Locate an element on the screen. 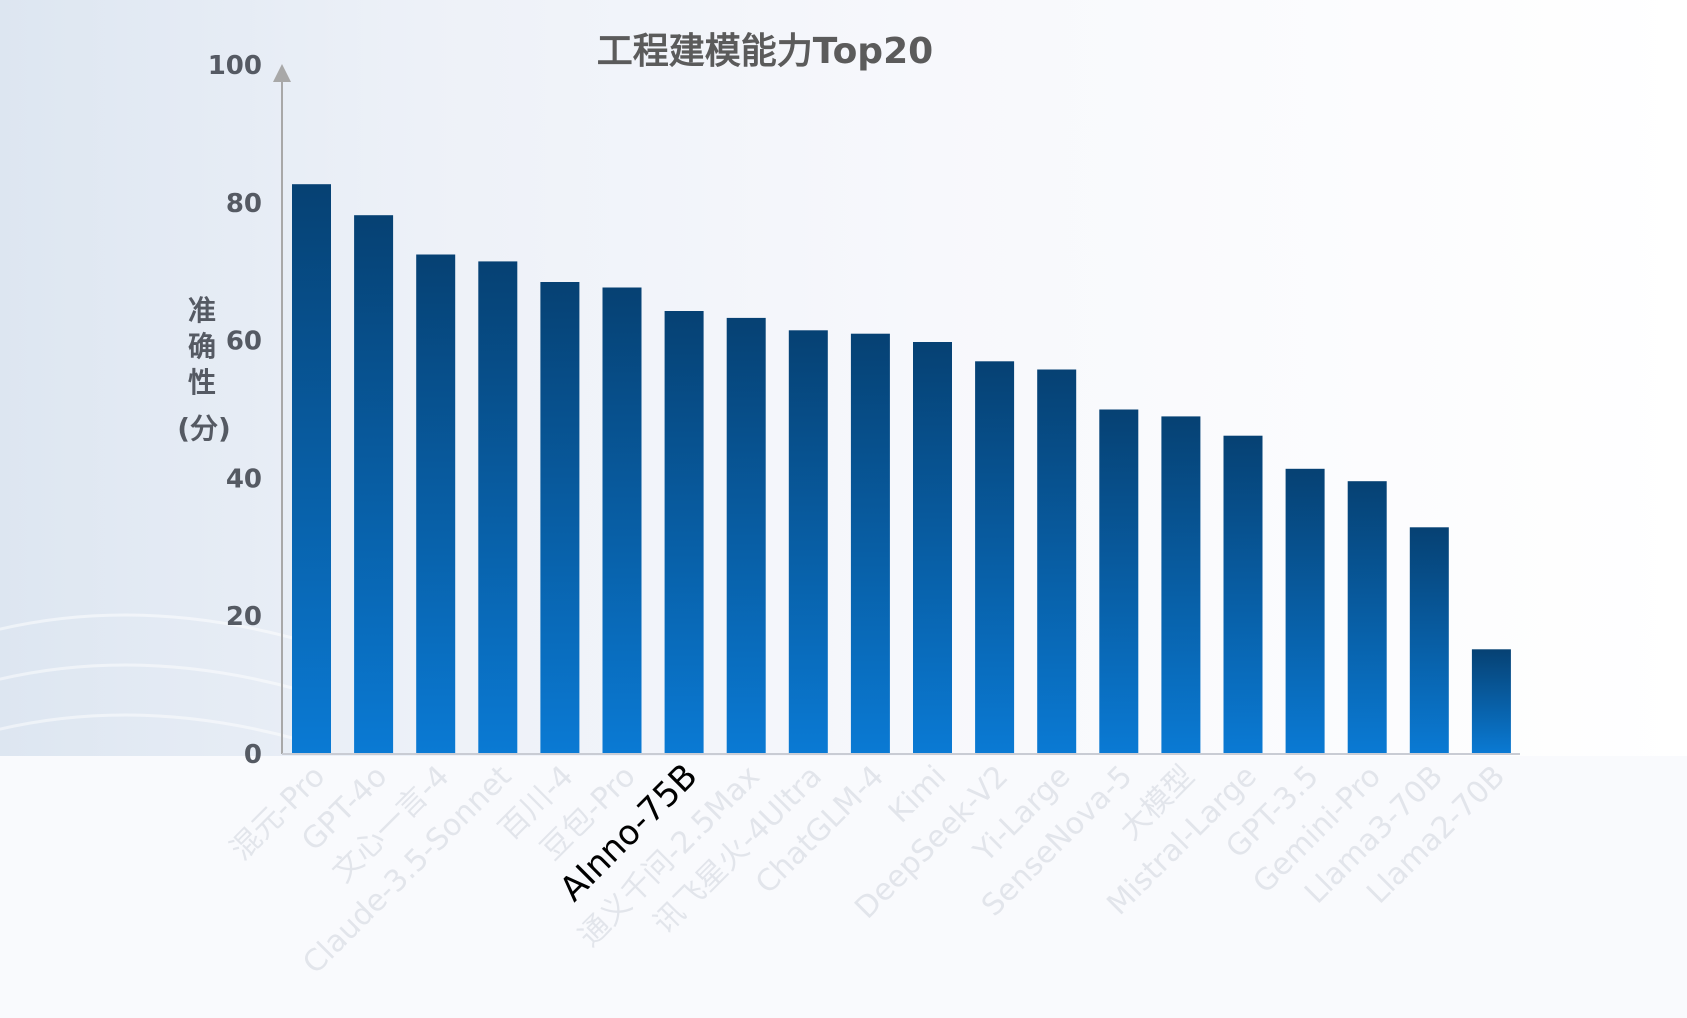 The height and width of the screenshot is (1018, 1687). y-axis-label: 准 确 性 (分) is located at coordinates (204, 369).